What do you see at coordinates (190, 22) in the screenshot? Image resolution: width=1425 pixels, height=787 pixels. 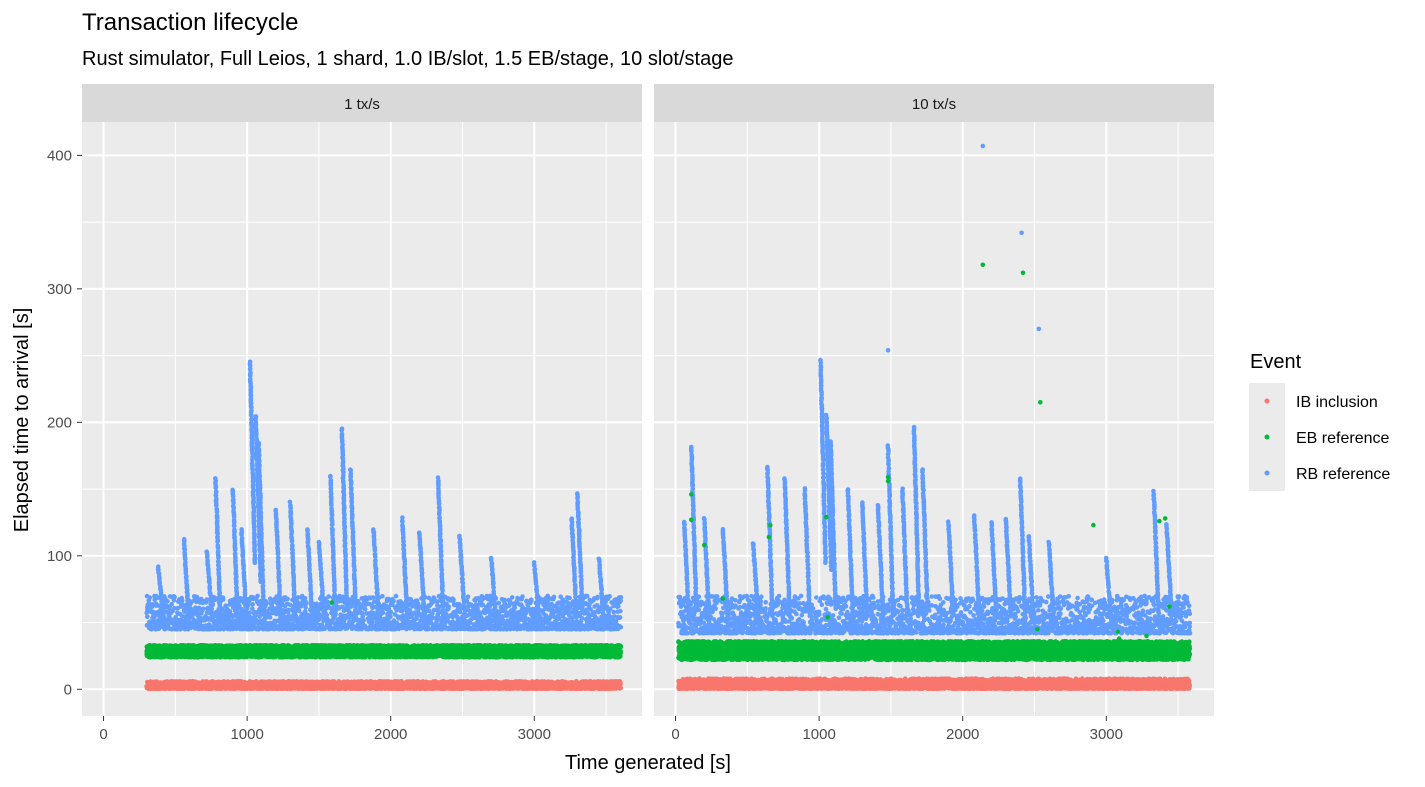 I see `chart-title: Transaction lifecycle` at bounding box center [190, 22].